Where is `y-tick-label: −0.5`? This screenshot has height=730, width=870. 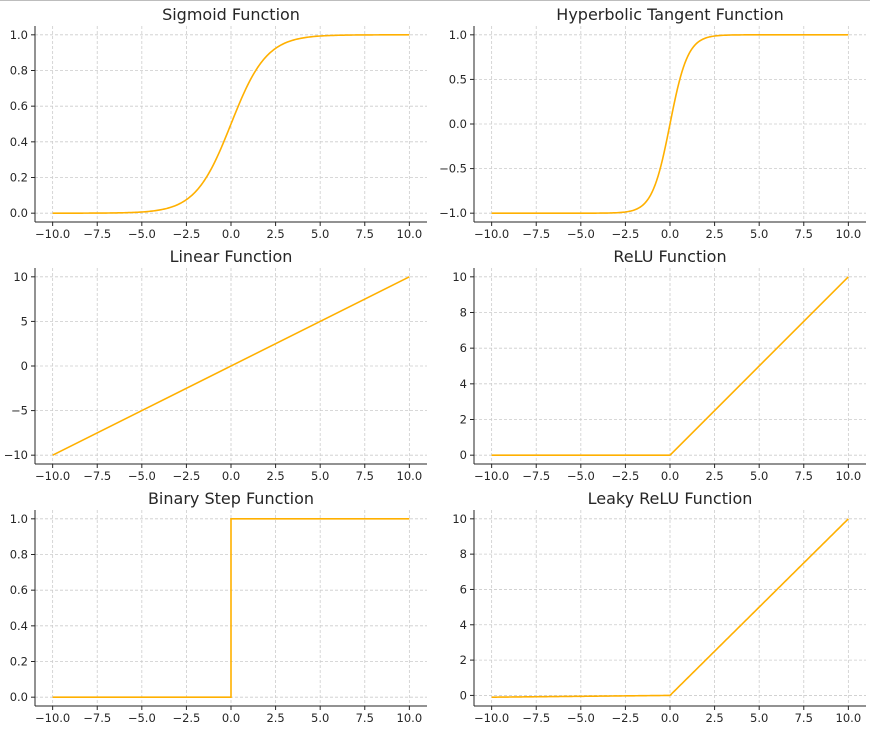
y-tick-label: −0.5 is located at coordinates (453, 169).